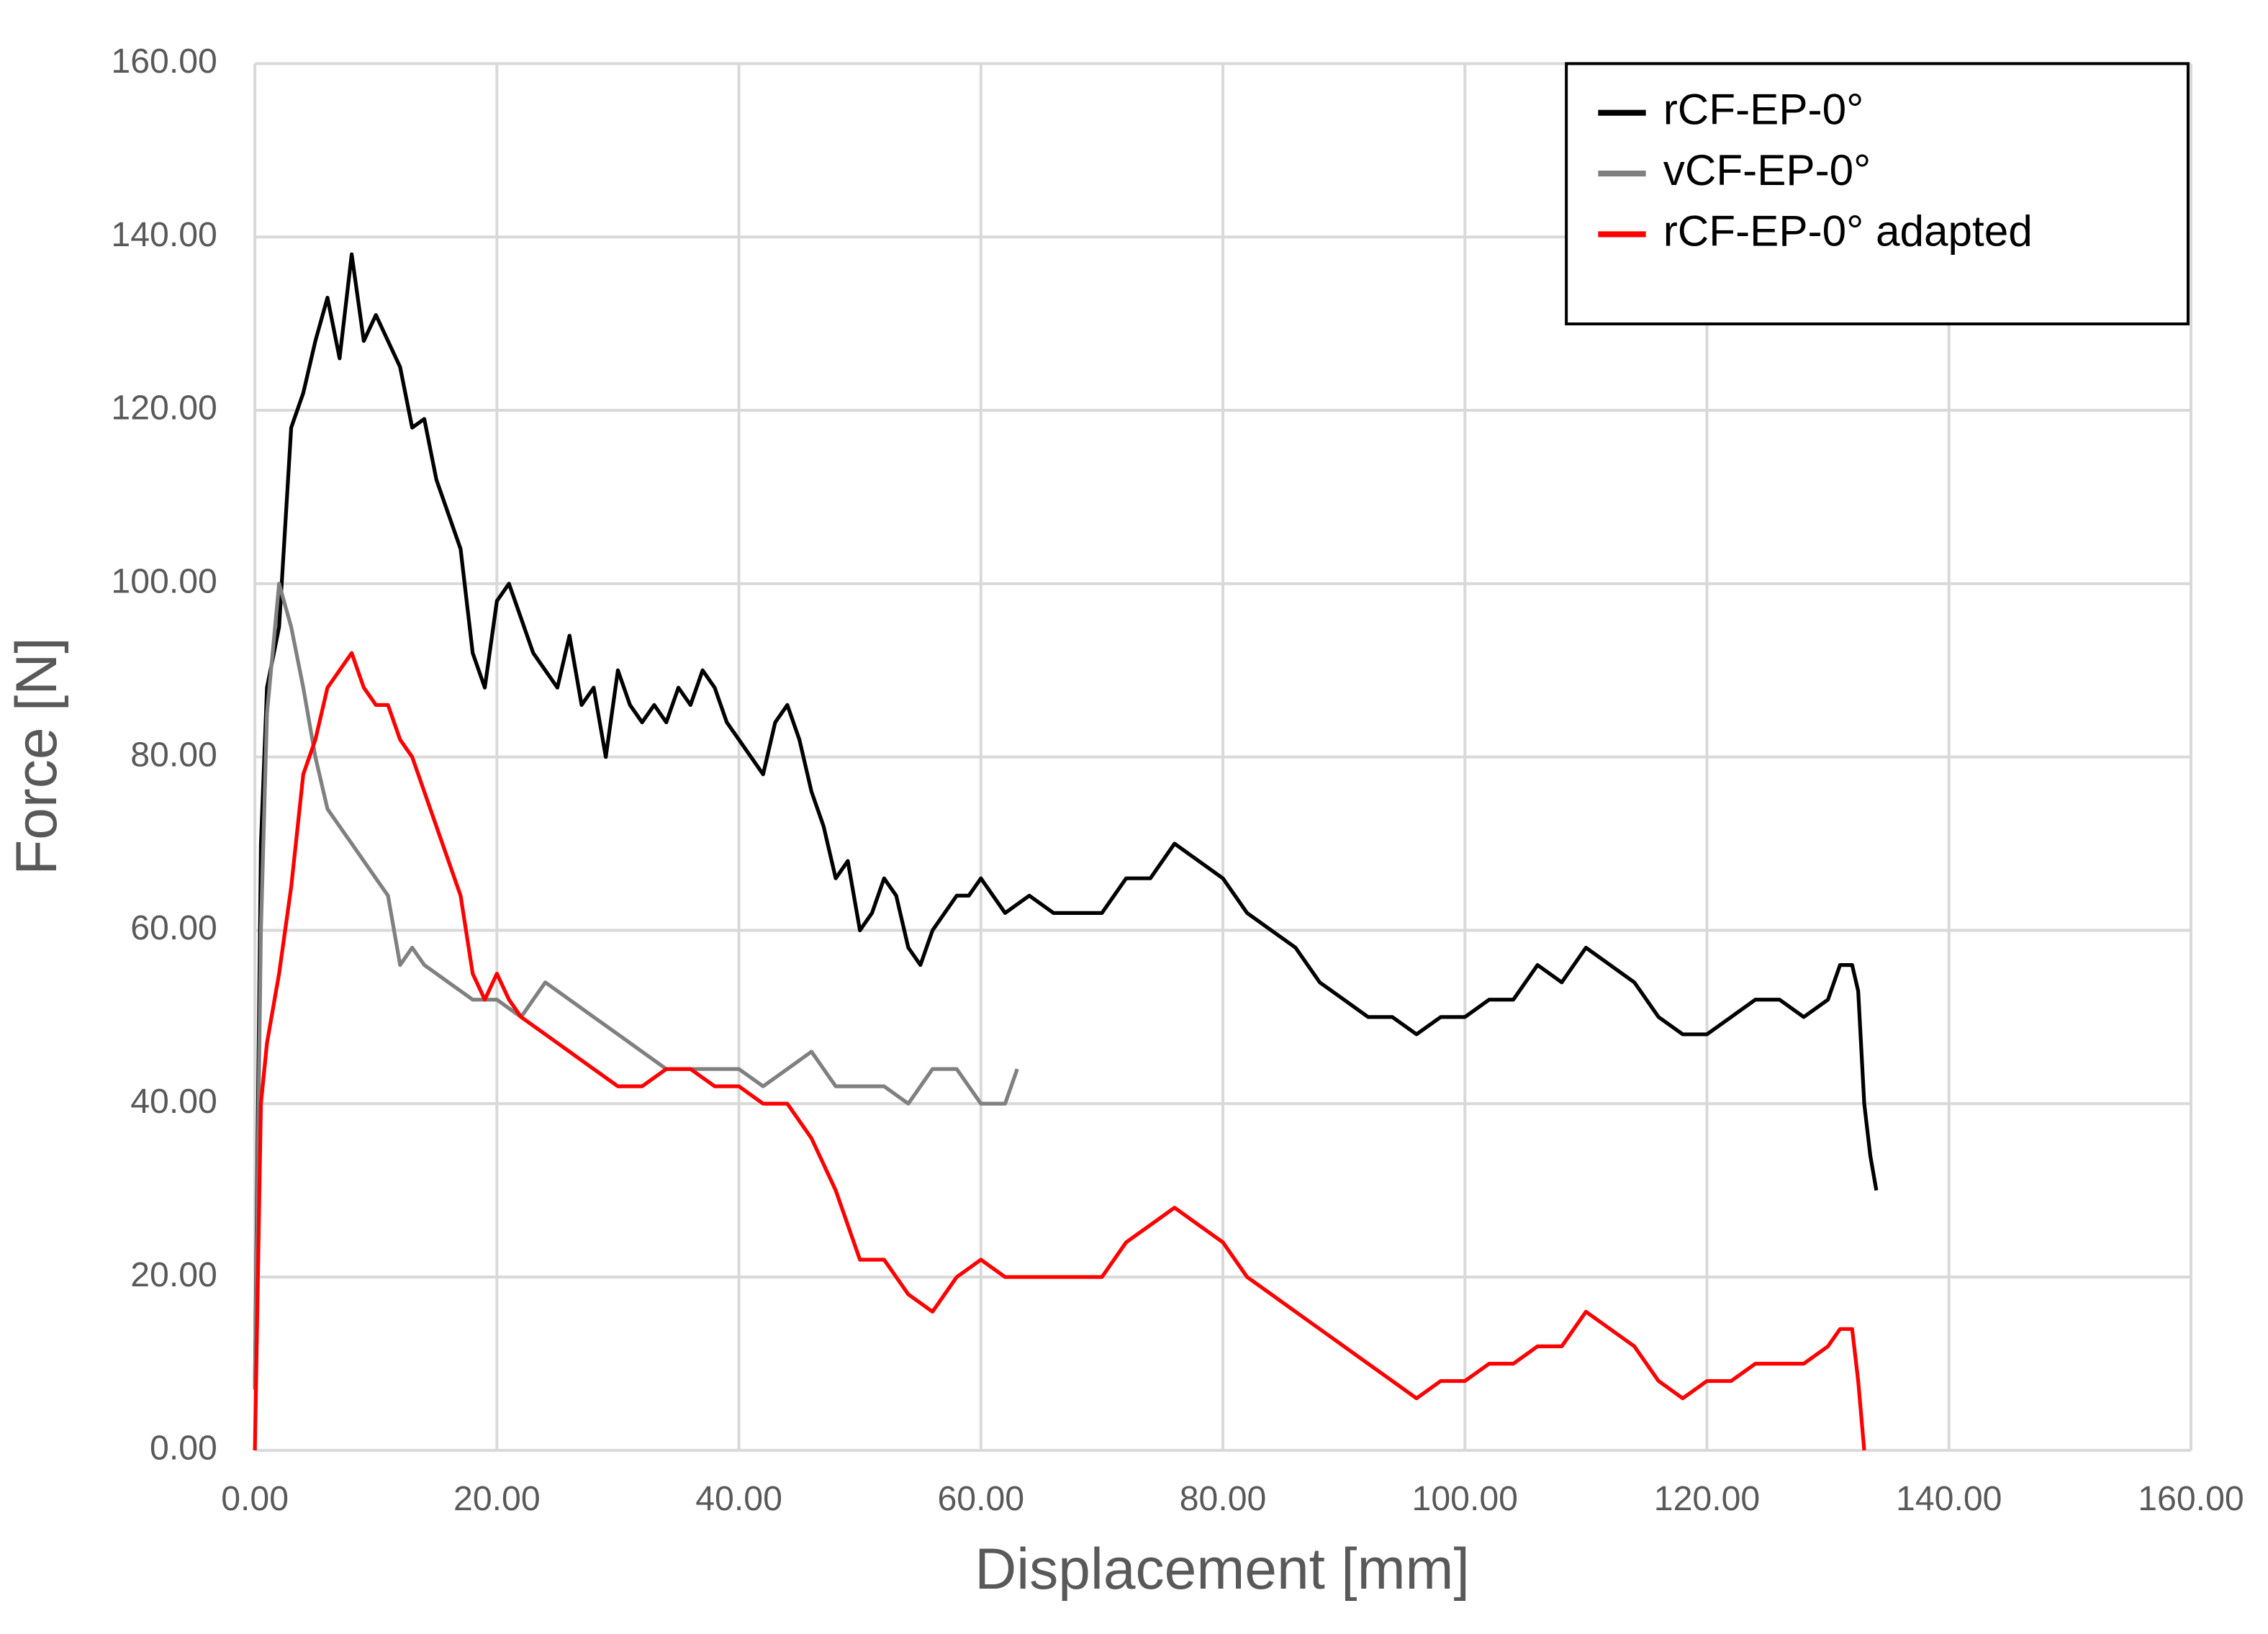 This screenshot has width=2268, height=1634. Describe the element at coordinates (1223, 1498) in the screenshot. I see `x-tick-label: 80.00` at that location.